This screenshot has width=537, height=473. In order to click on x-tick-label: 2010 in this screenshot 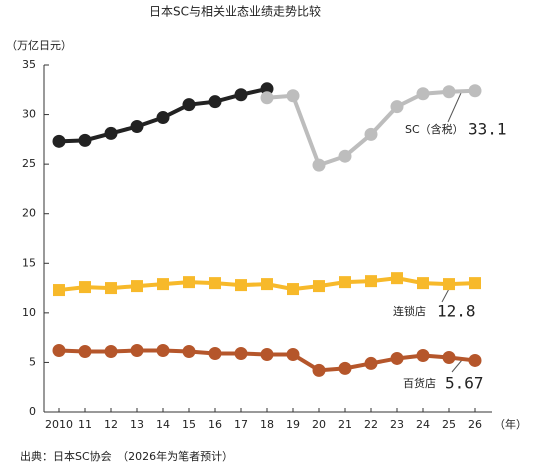, I will do `click(59, 424)`.